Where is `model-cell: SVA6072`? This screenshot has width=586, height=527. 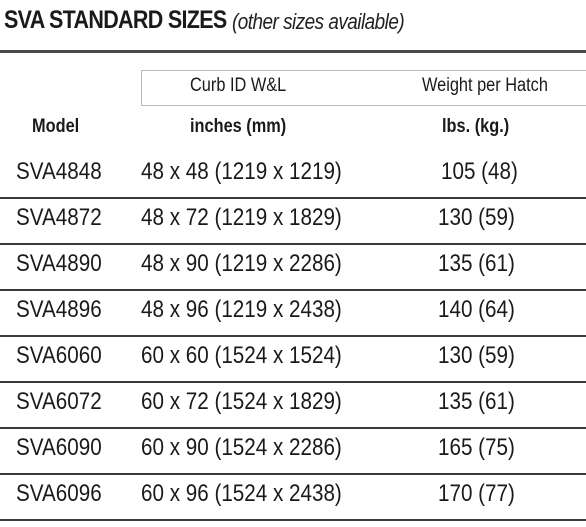
model-cell: SVA6072 is located at coordinates (59, 401).